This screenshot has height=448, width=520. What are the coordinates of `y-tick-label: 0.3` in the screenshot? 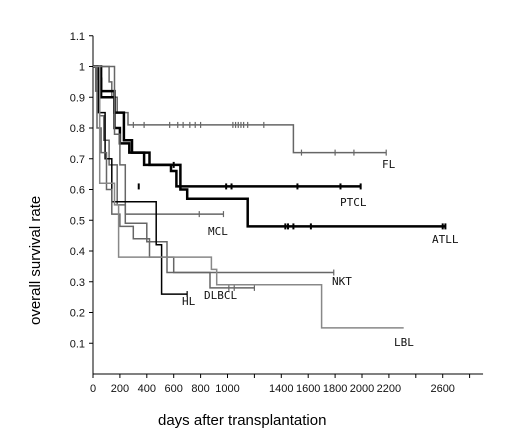 It's located at (77, 283).